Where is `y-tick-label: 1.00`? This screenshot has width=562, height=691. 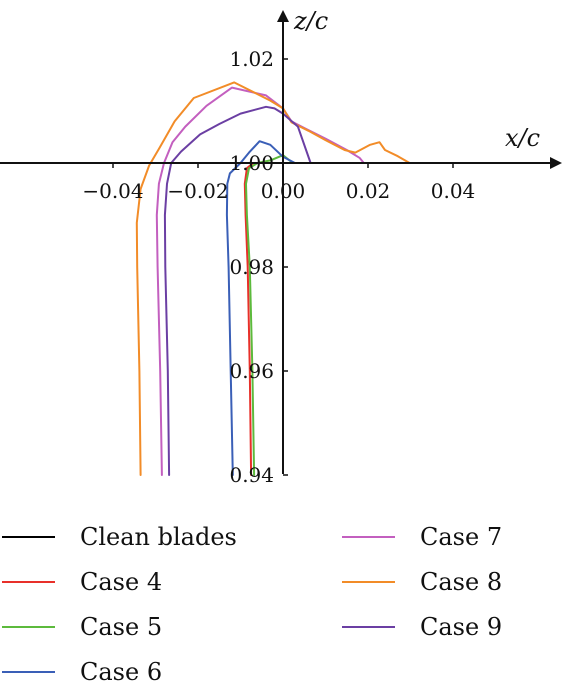
y-tick-label: 1.00 is located at coordinates (251, 163).